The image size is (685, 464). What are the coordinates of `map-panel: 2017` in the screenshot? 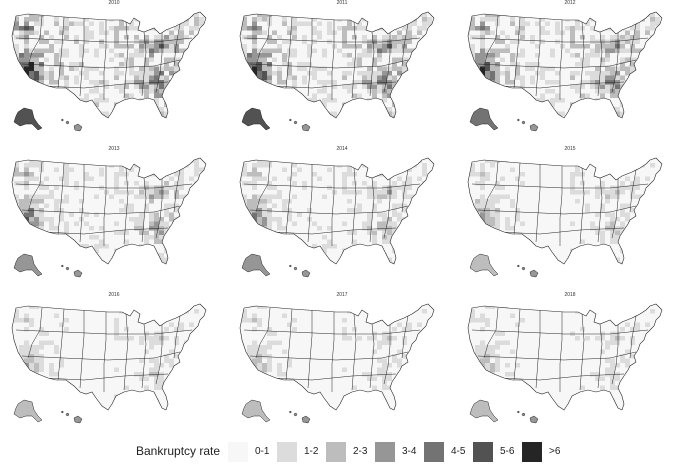 It's located at (342, 364).